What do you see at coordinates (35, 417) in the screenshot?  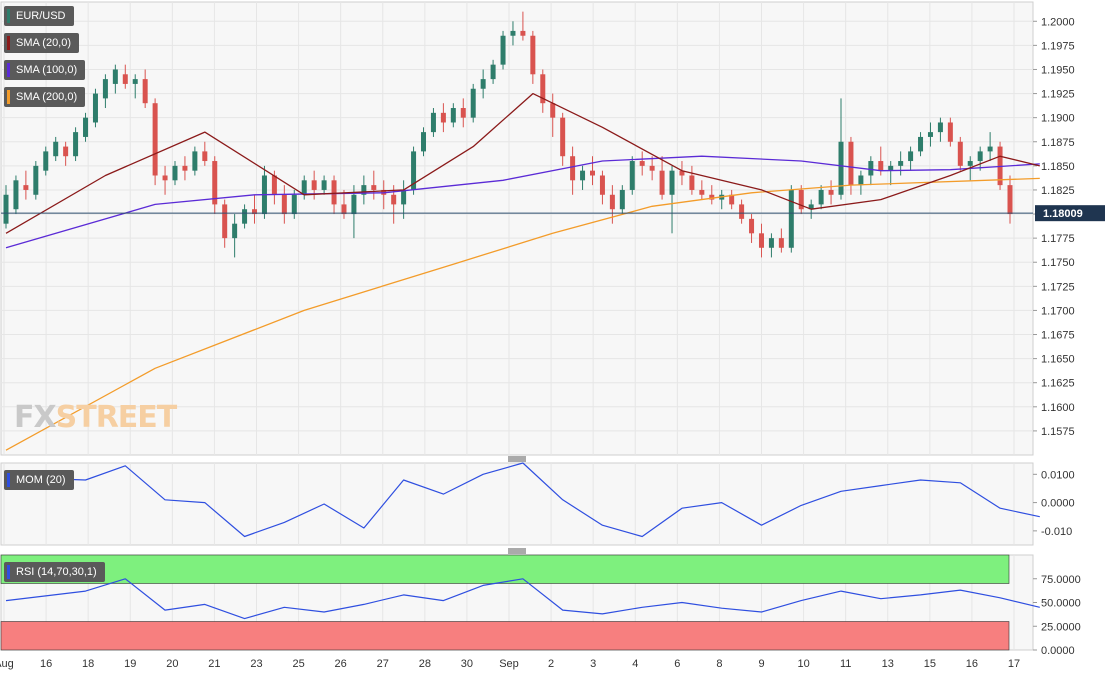 I see `logo-fx-text: FX` at bounding box center [35, 417].